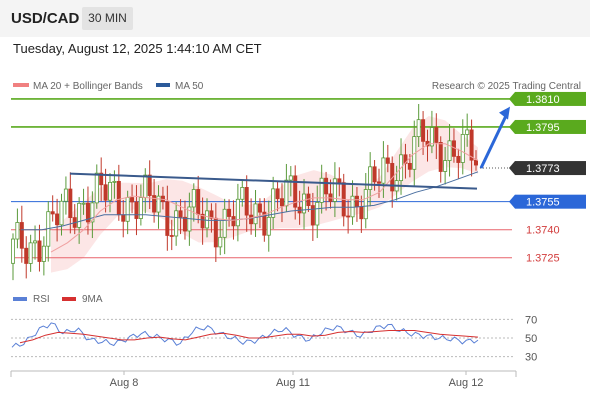 The width and height of the screenshot is (590, 400). I want to click on rsi-tick-label-50: 50, so click(531, 339).